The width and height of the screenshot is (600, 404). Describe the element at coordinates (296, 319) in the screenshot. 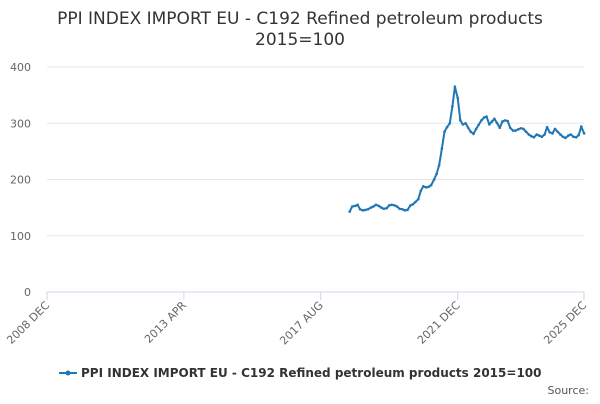

I see `x-axis: 2008 DEC 2013 APR 2017 AUG 2021 DEC 2025 DEC` at that location.